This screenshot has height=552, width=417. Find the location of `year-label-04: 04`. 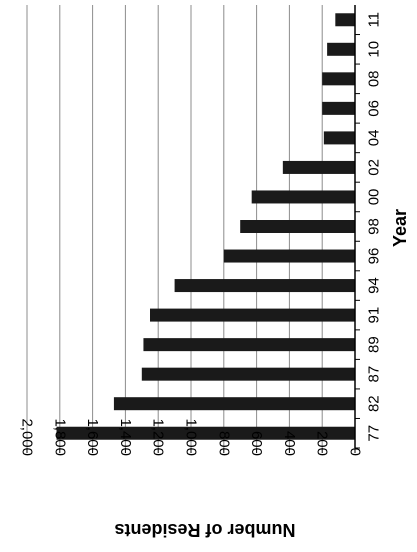

year-label-04: 04 is located at coordinates (374, 138).